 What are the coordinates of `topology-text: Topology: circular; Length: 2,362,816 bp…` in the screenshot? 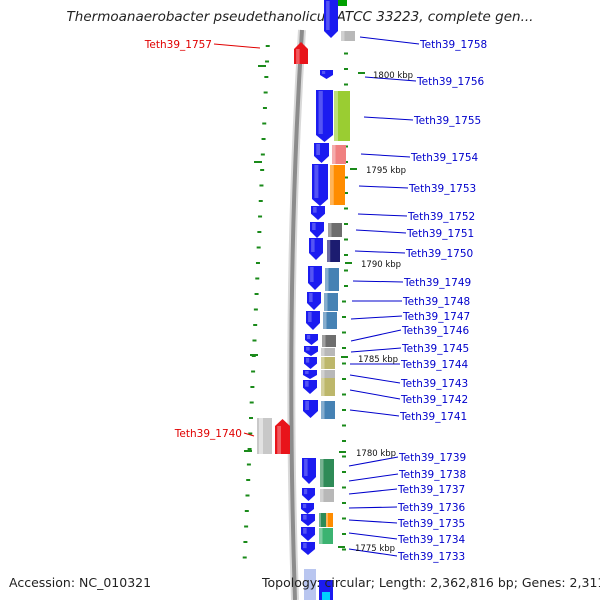 It's located at (431, 582).